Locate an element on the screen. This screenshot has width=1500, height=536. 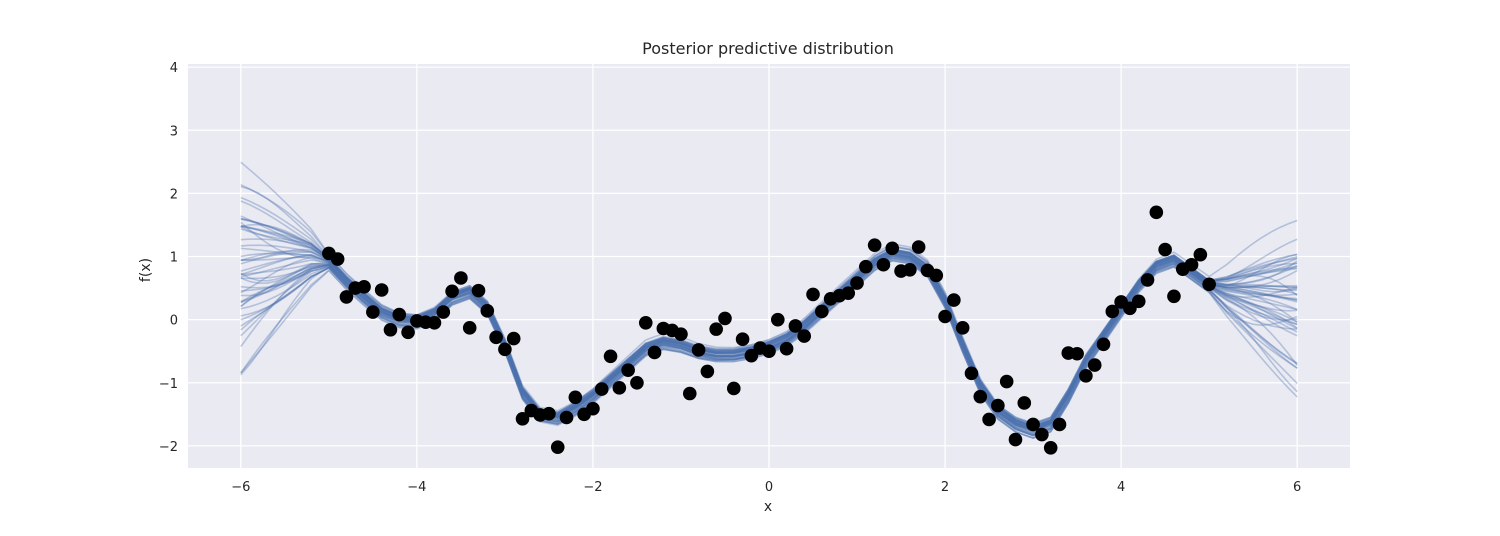
x-tick-label: −4 is located at coordinates (416, 487).